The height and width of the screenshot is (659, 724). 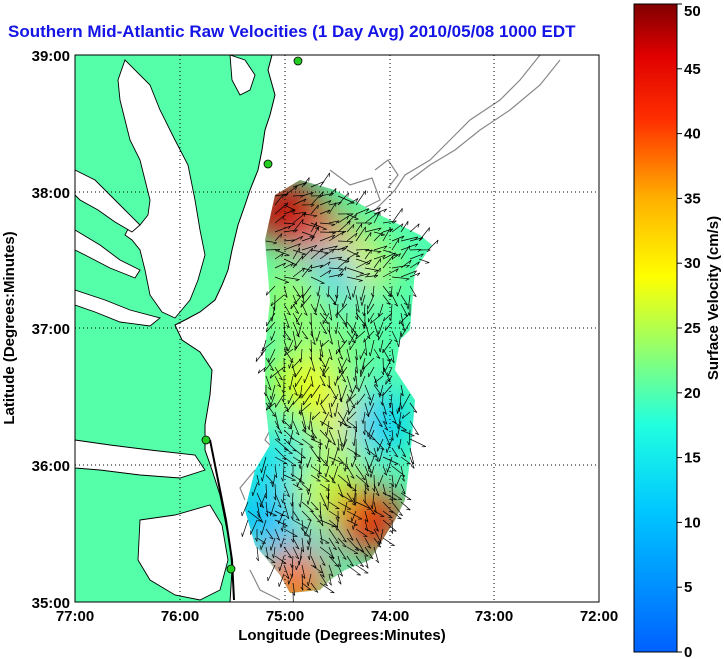 I want to click on colorbar-tick-label: 30, so click(x=692, y=263).